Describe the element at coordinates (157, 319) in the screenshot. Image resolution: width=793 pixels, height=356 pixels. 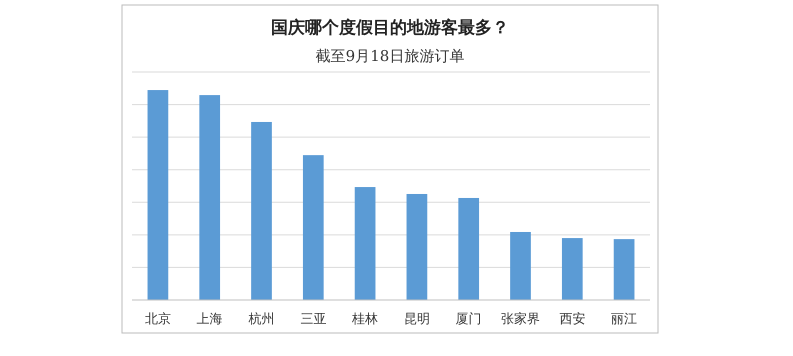
I see `x-tick-label: 北京` at that location.